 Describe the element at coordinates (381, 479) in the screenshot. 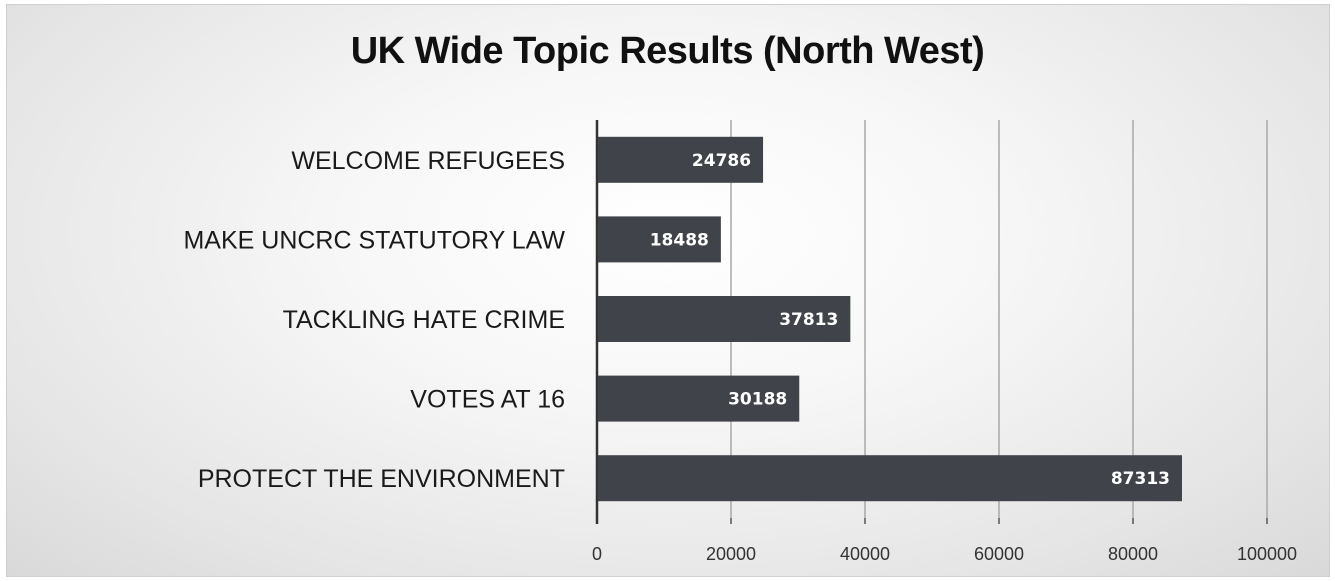

I see `category-label: PROTECT THE ENVIRONMENT` at that location.